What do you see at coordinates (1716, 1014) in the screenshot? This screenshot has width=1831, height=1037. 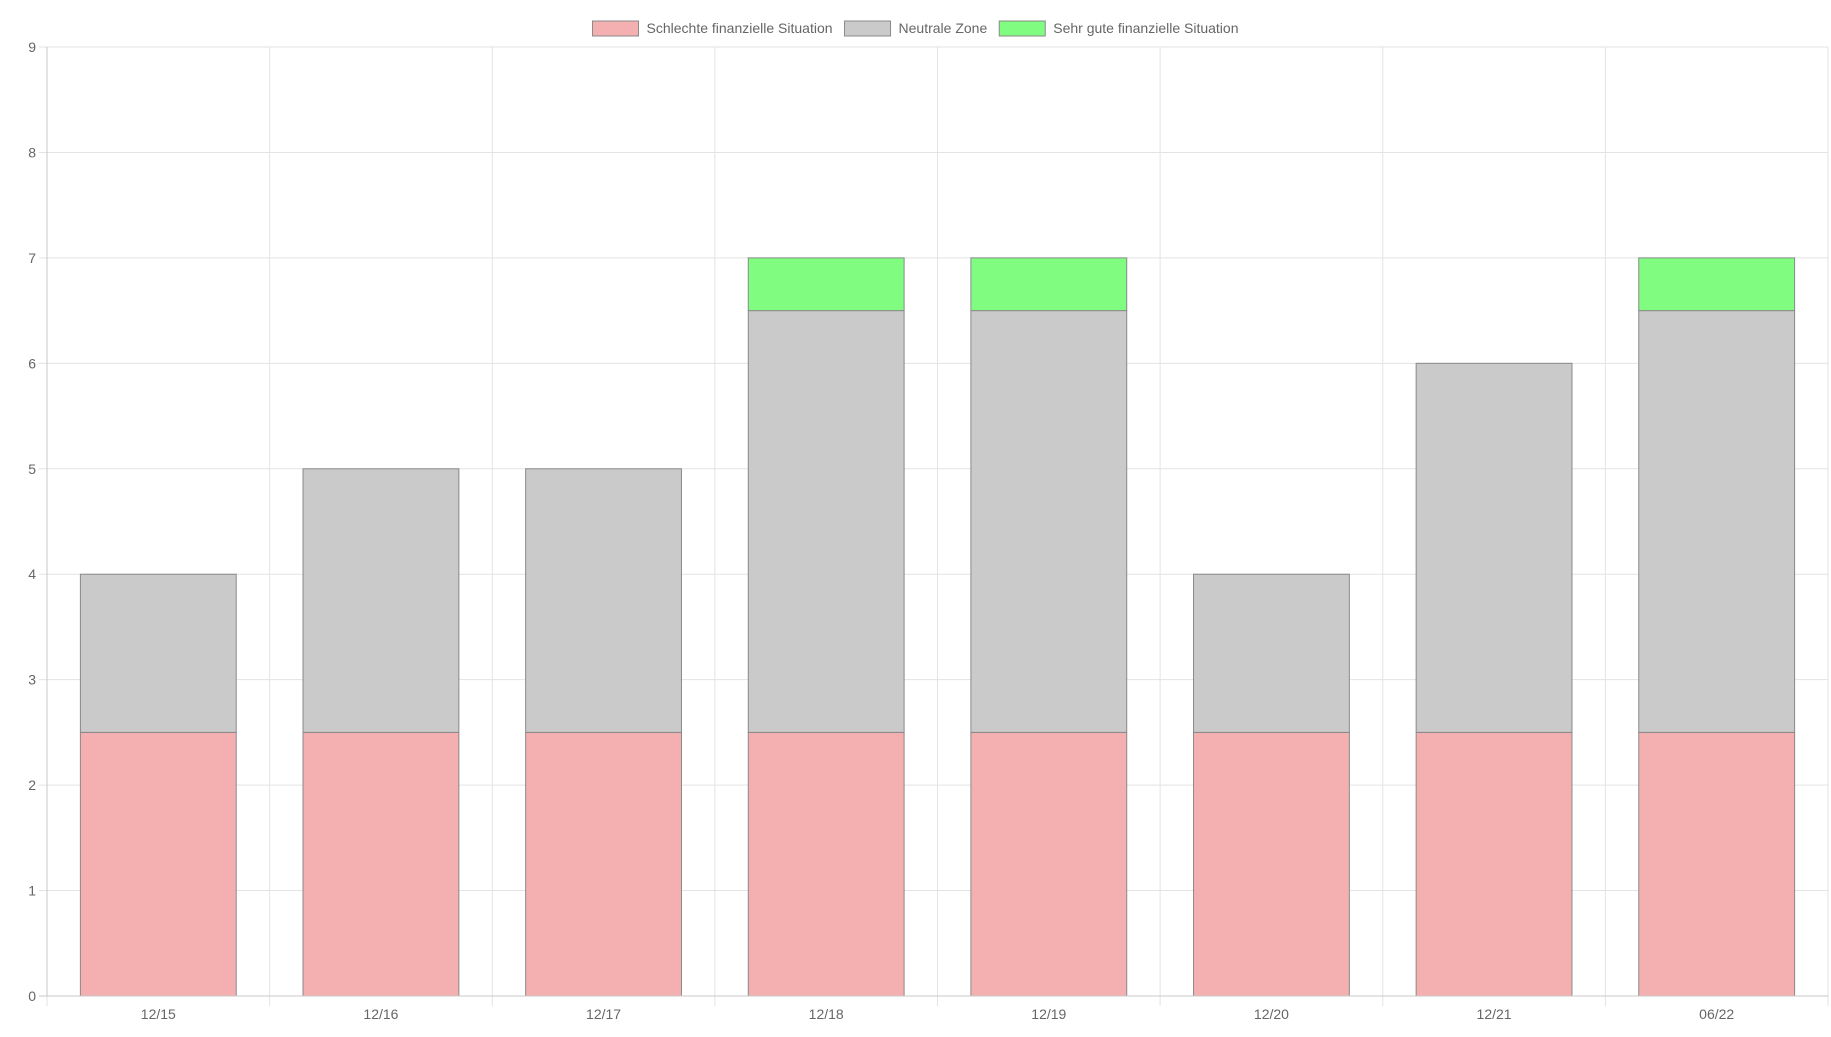 I see `x-tick-label: 06/22` at bounding box center [1716, 1014].